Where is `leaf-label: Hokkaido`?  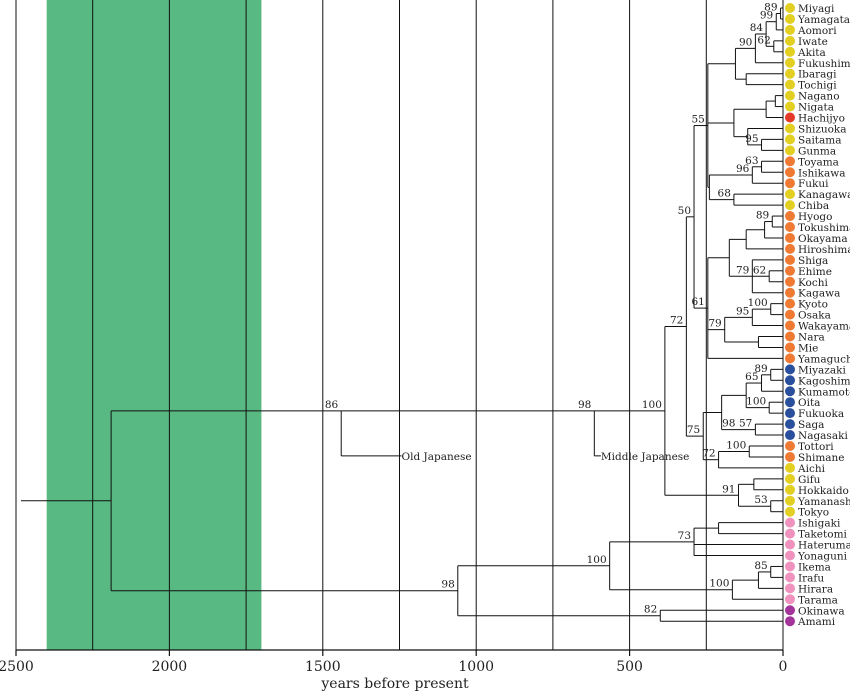
leaf-label: Hokkaido is located at coordinates (823, 491).